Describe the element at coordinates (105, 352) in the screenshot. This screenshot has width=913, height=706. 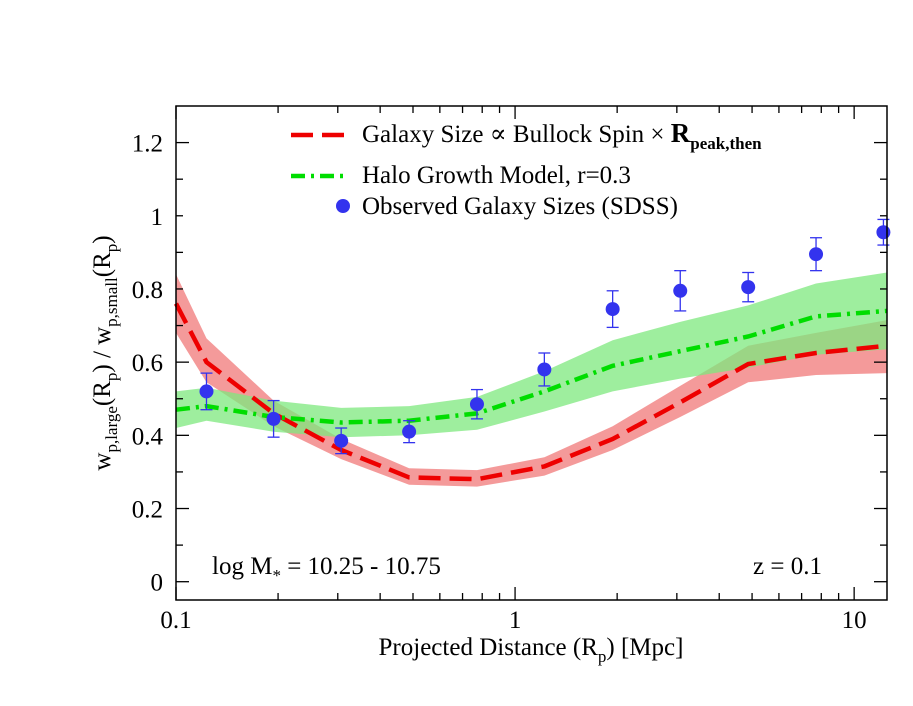
I see `y-axis-label: wp,large(Rp) / wp,small(Rp)` at that location.